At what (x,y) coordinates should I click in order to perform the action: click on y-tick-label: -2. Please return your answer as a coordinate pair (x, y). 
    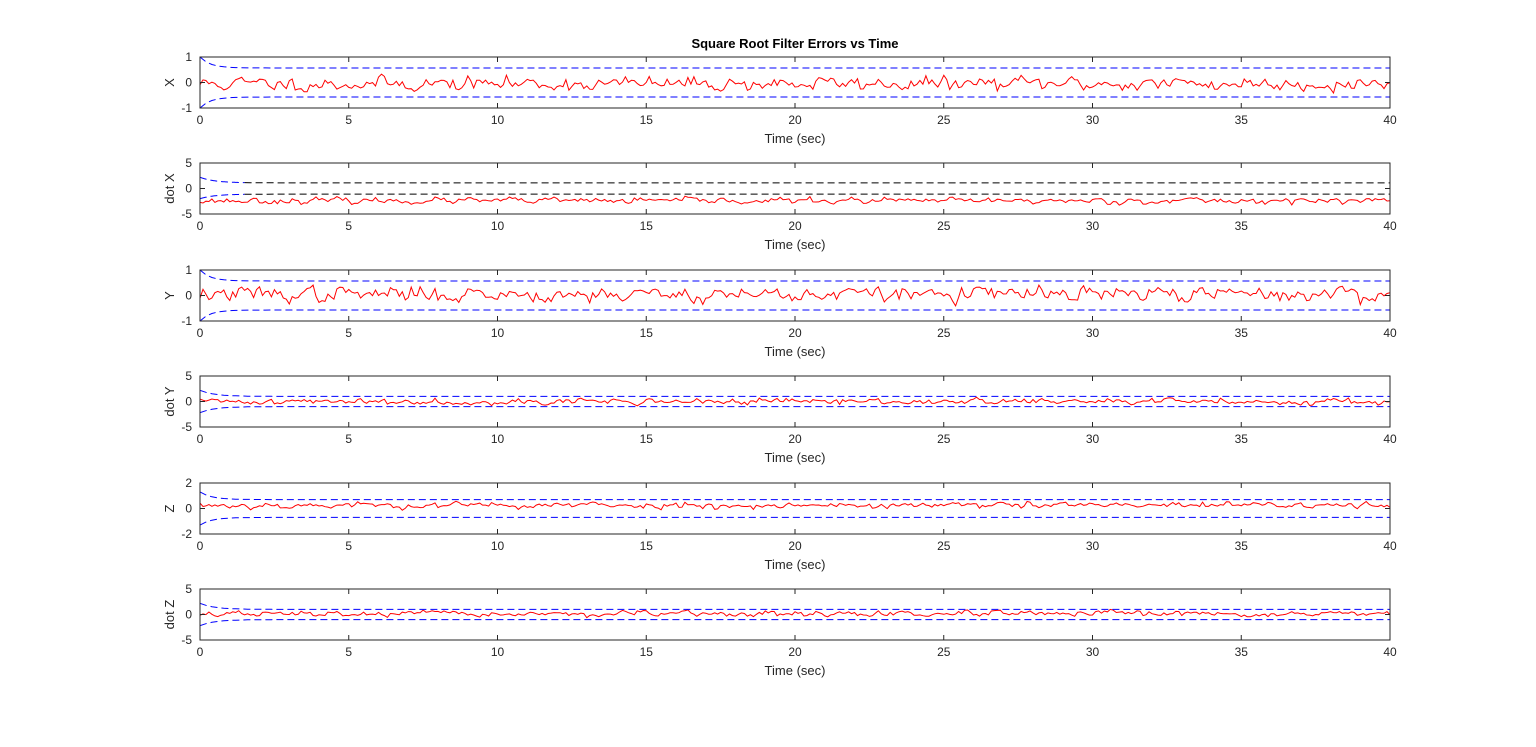
    Looking at the image, I should click on (186, 534).